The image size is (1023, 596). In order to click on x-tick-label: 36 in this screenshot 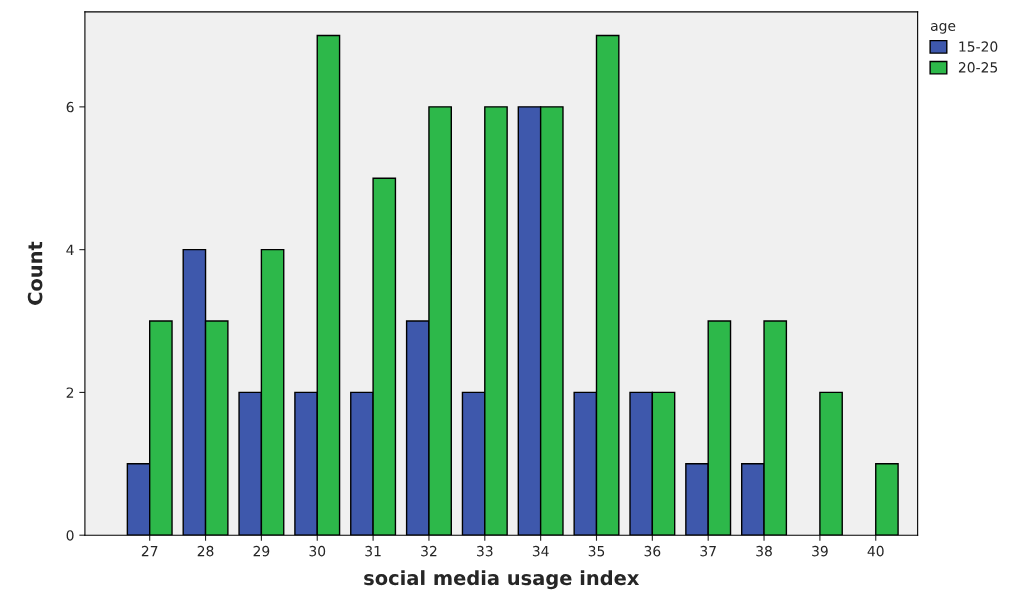, I will do `click(652, 551)`.